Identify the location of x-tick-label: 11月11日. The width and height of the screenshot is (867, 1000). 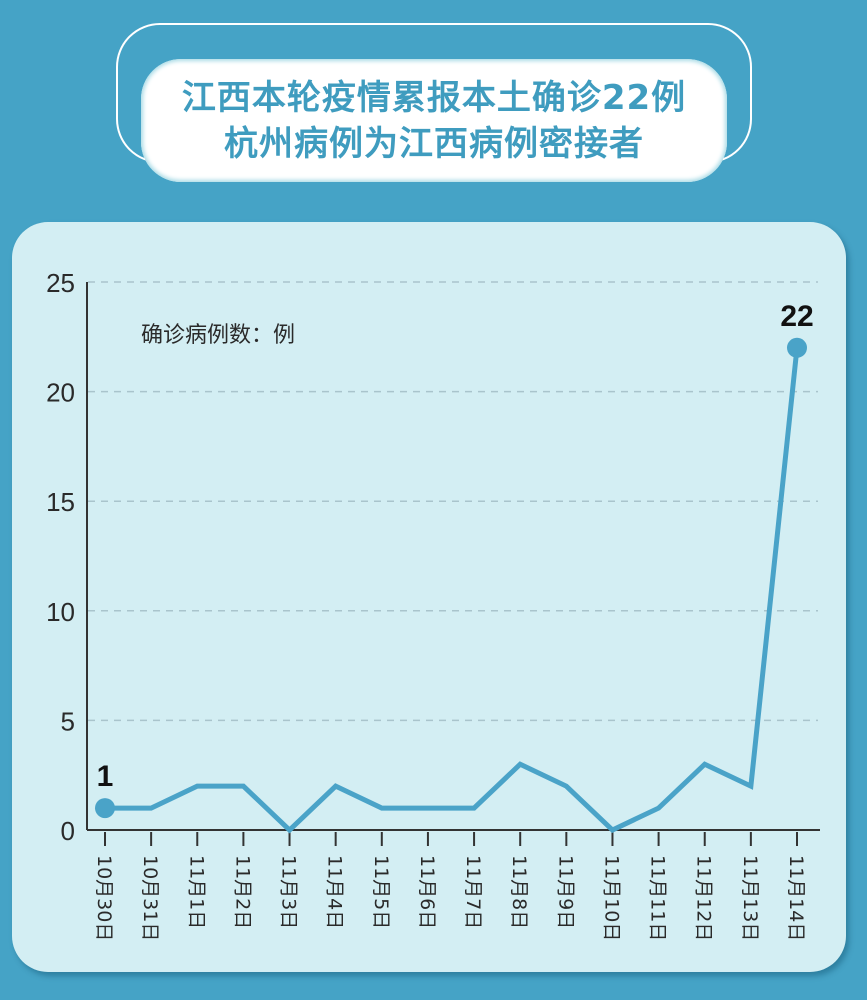
(658, 898).